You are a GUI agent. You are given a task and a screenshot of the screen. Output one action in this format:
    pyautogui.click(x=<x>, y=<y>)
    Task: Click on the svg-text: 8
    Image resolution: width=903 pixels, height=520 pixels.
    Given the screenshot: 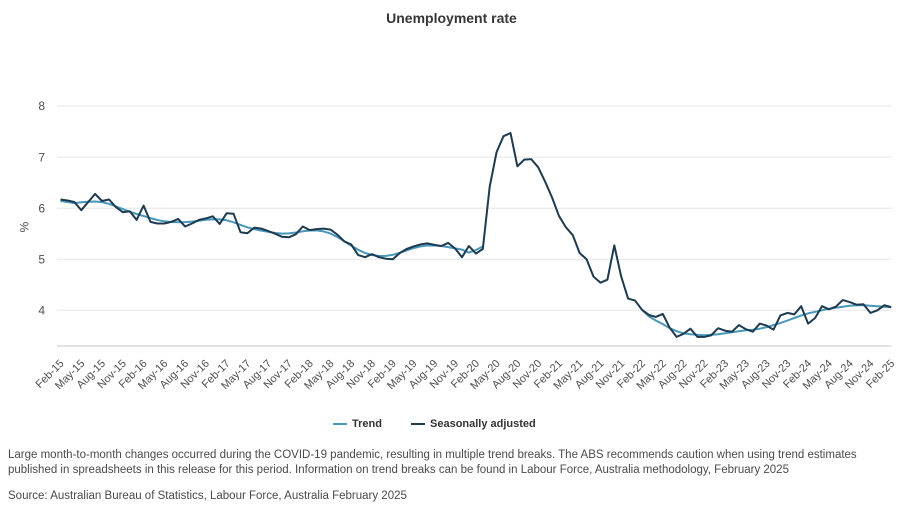 What is the action you would take?
    pyautogui.click(x=41, y=106)
    